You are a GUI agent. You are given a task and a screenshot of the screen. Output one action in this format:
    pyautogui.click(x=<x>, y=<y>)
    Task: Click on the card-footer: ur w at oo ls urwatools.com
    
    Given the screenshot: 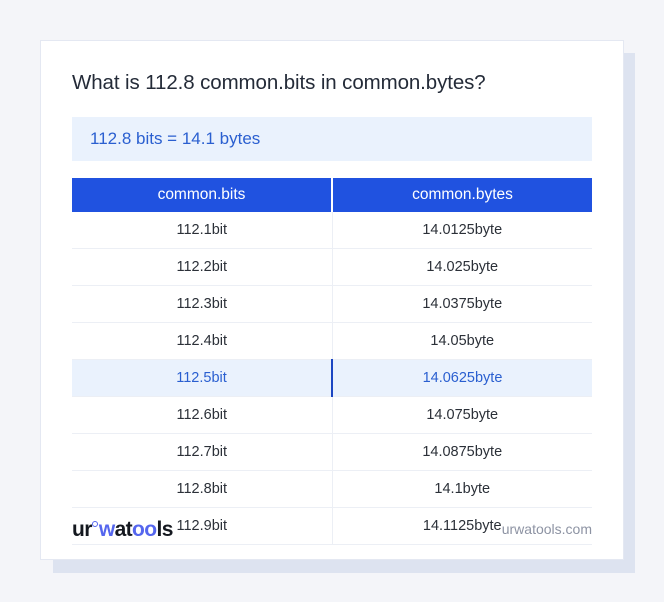 What is the action you would take?
    pyautogui.click(x=332, y=529)
    